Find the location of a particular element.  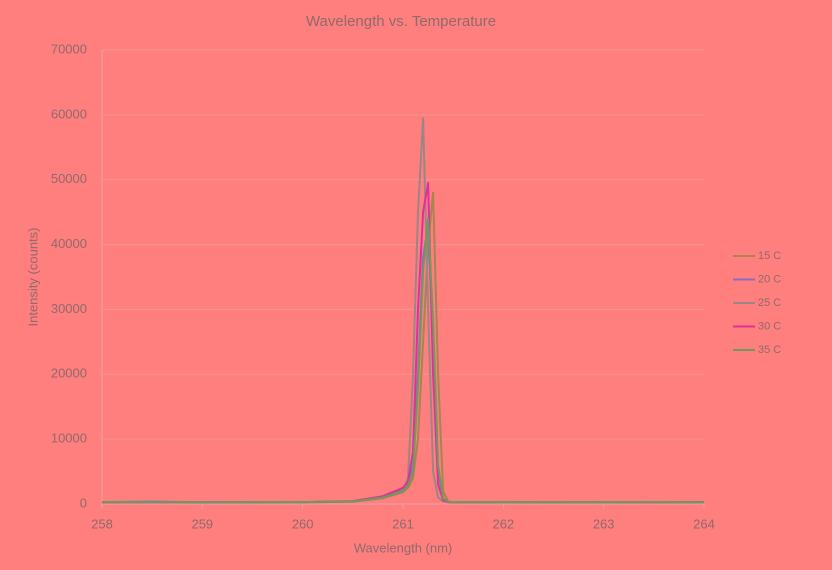

y-tick-label: 40000 is located at coordinates (69, 243).